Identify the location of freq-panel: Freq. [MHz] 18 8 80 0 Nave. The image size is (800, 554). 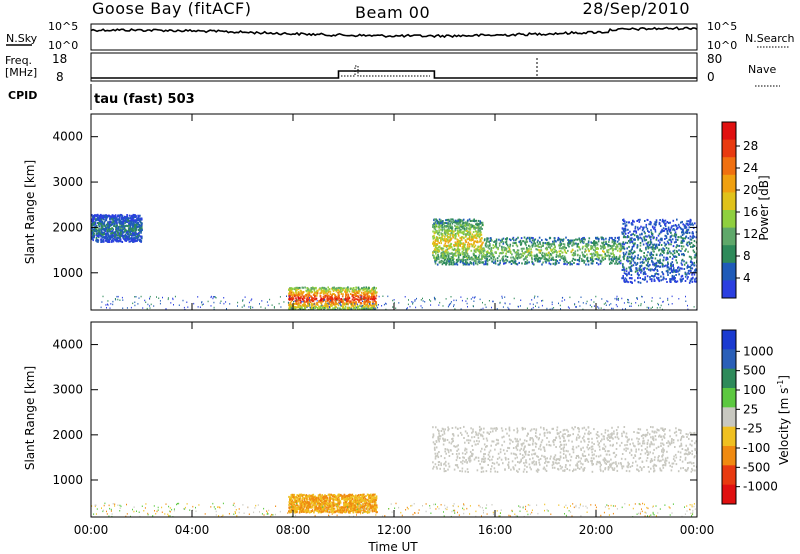
(392, 69).